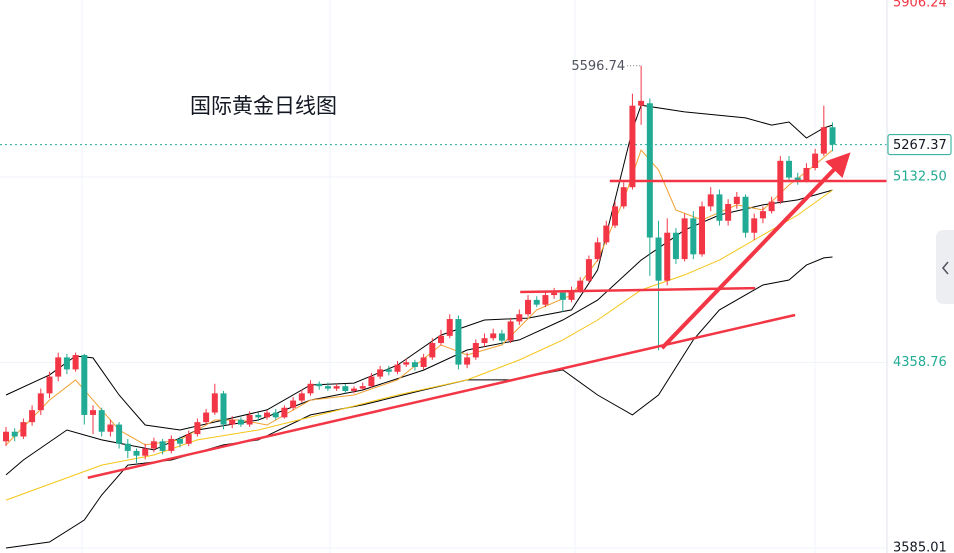  What do you see at coordinates (755, 251) in the screenshot?
I see `trend-arrow` at bounding box center [755, 251].